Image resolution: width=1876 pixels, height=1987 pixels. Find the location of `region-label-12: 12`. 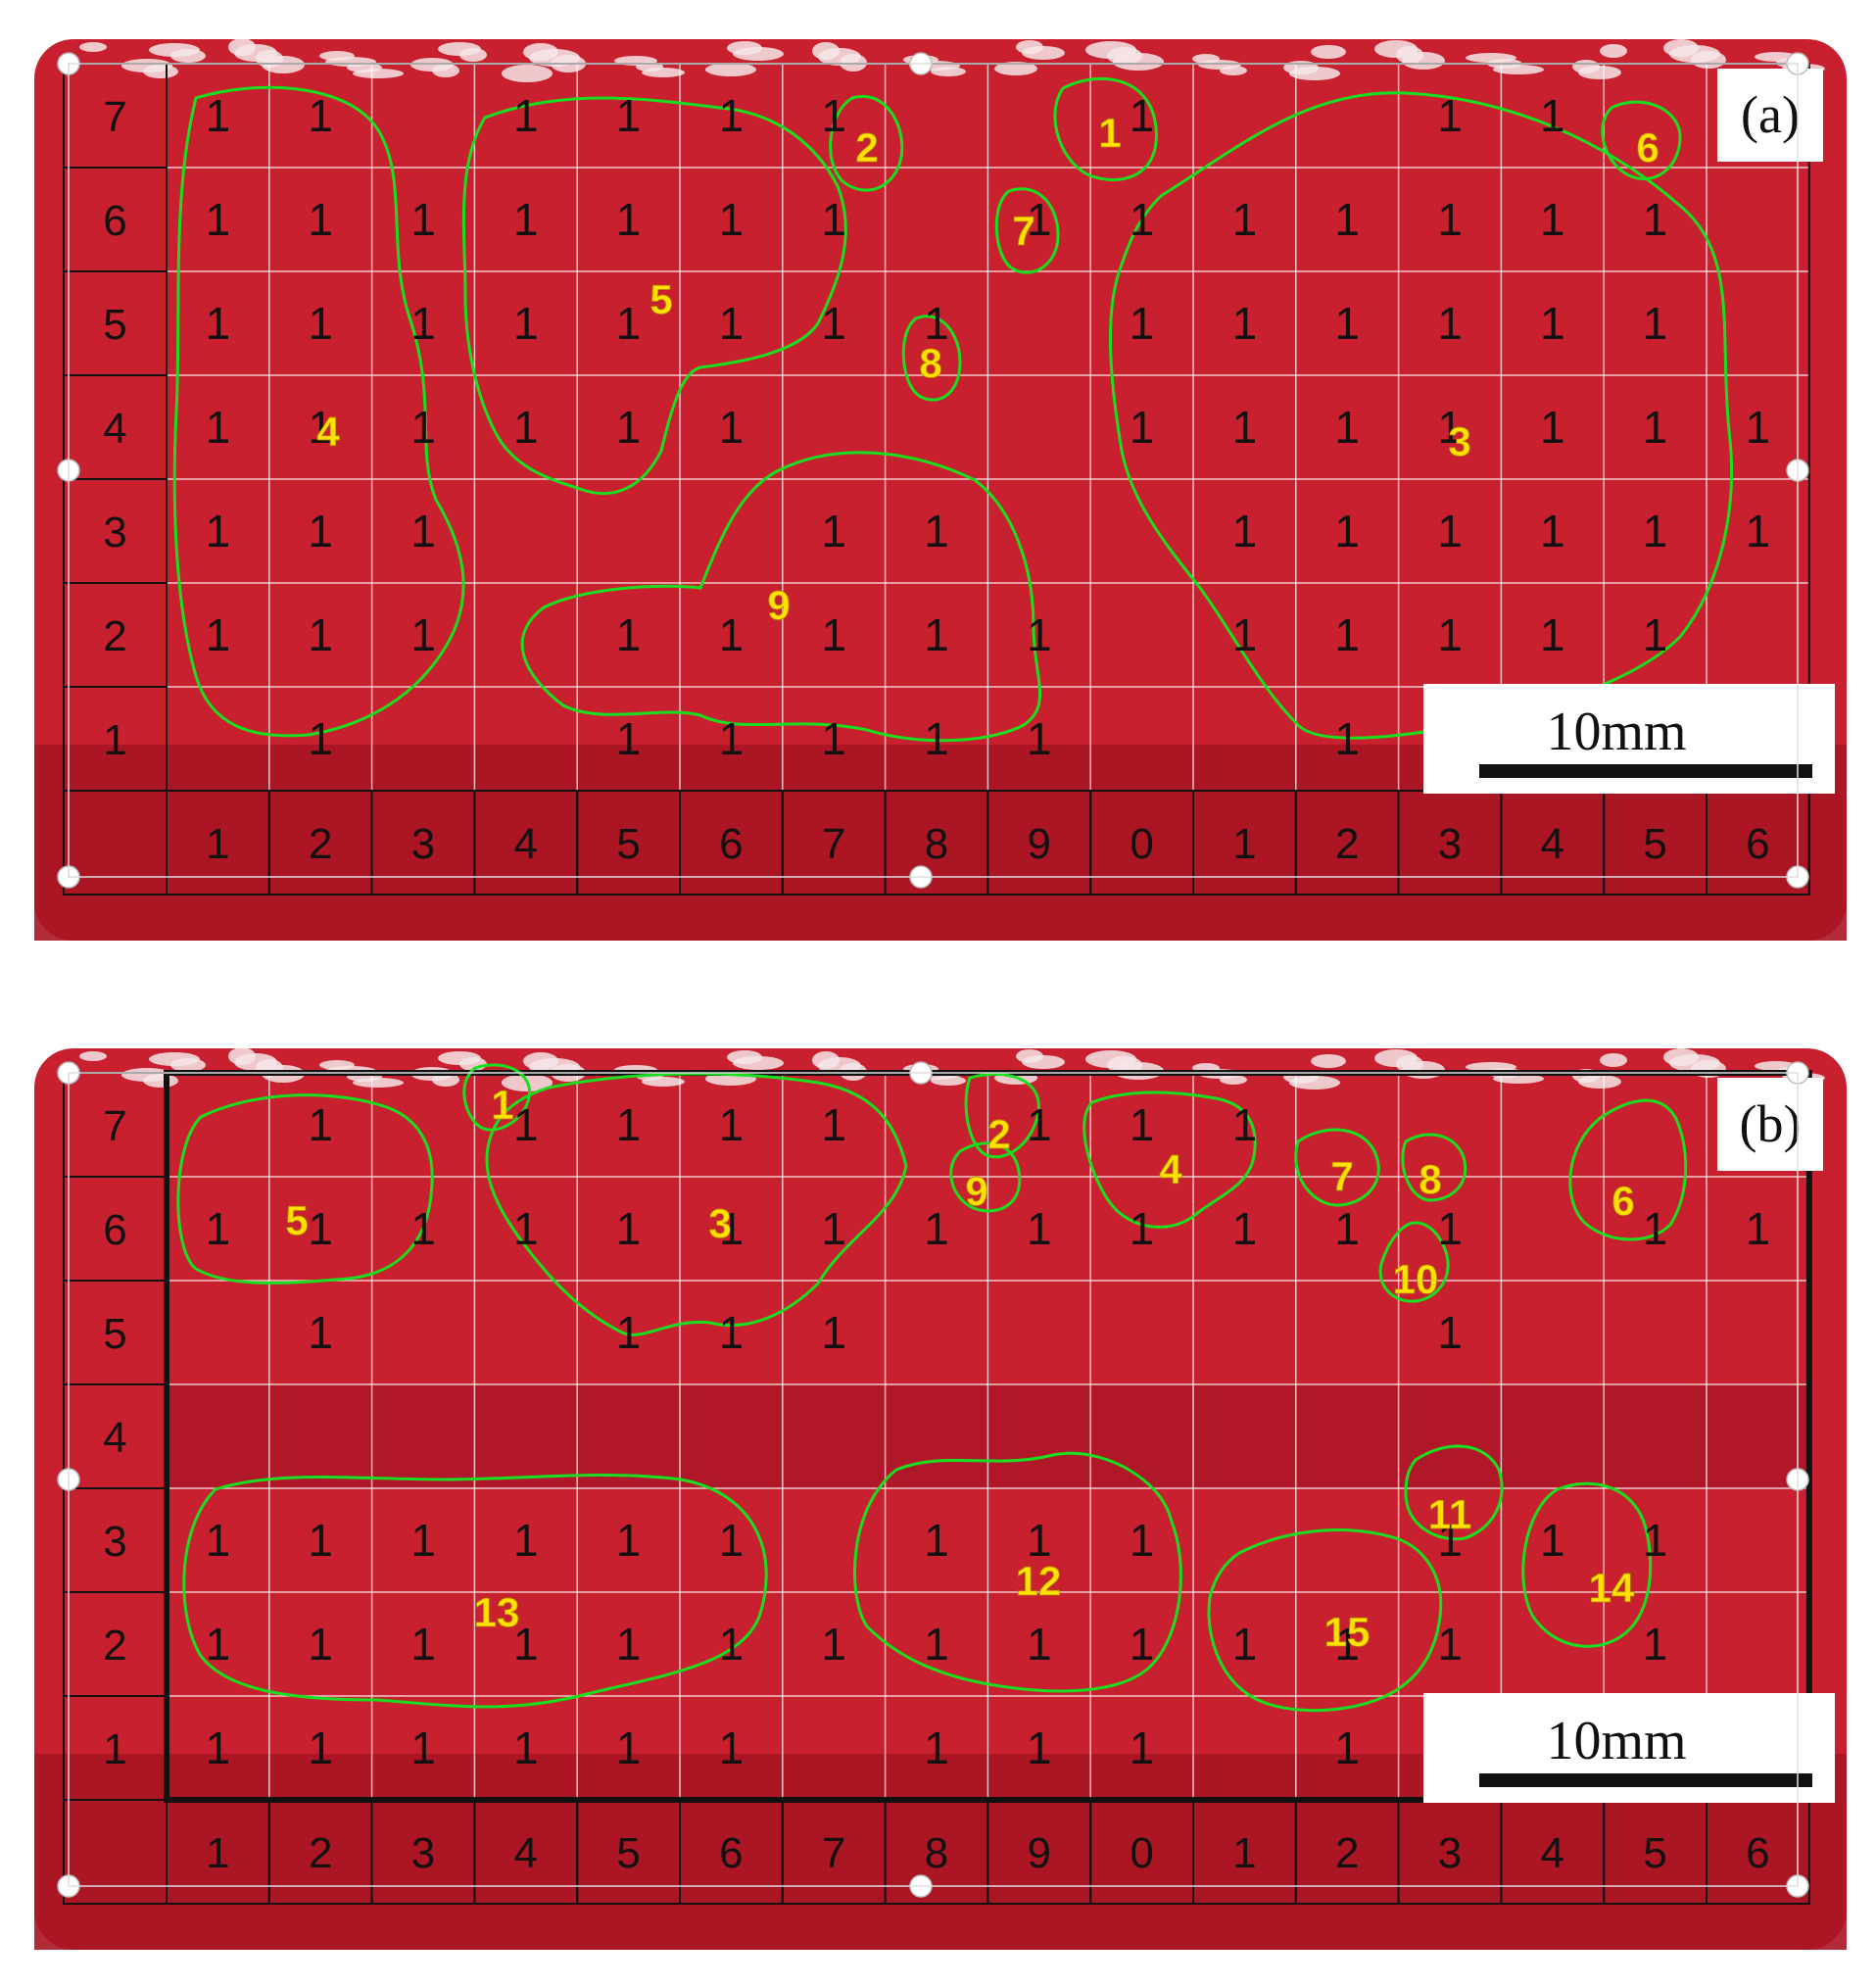

region-label-12: 12 is located at coordinates (1039, 1581).